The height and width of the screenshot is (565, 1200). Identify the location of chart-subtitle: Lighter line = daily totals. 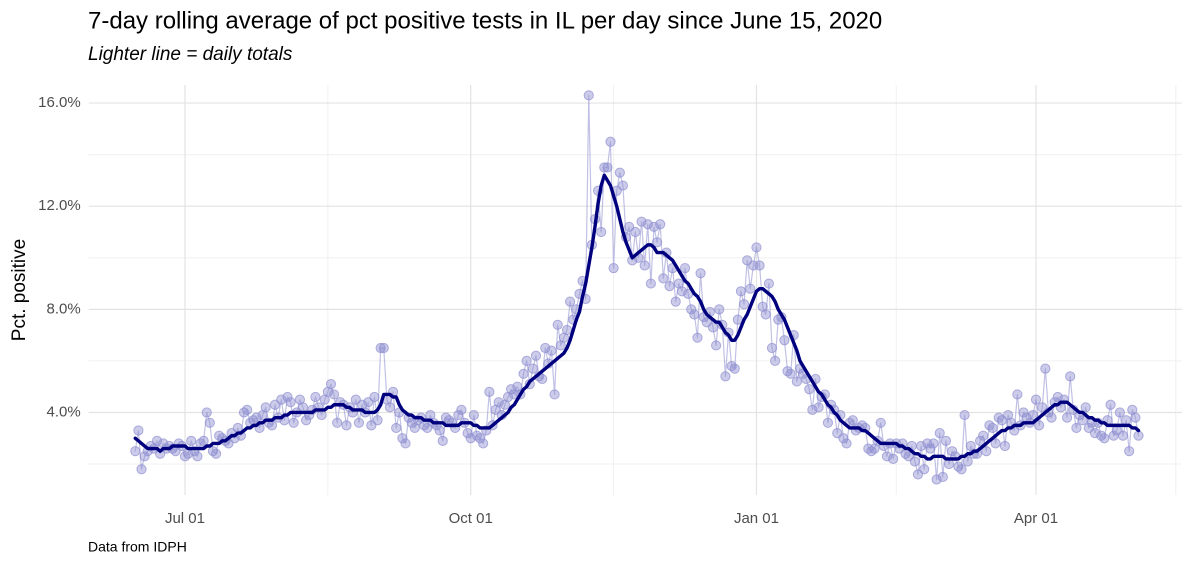
(190, 54).